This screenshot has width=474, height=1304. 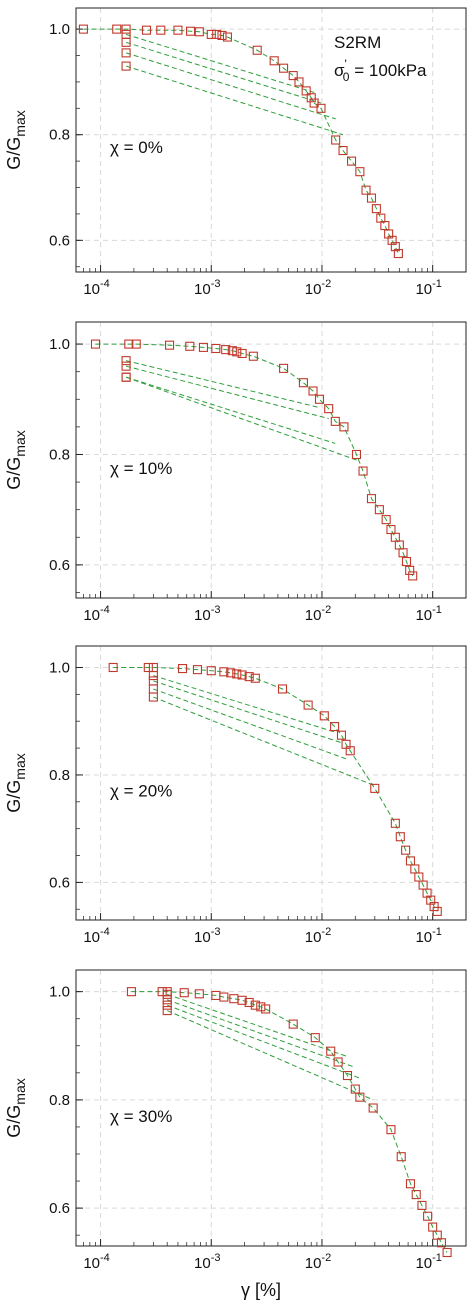 What do you see at coordinates (96, 1262) in the screenshot?
I see `x-tick-label: 10⁻⁴` at bounding box center [96, 1262].